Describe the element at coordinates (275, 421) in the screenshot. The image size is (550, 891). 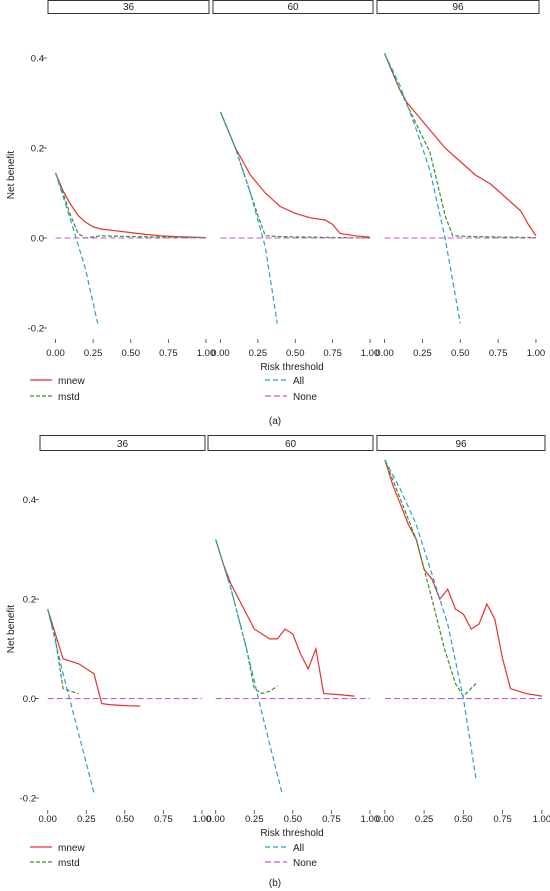
I see `figure-caption: (a)` at that location.